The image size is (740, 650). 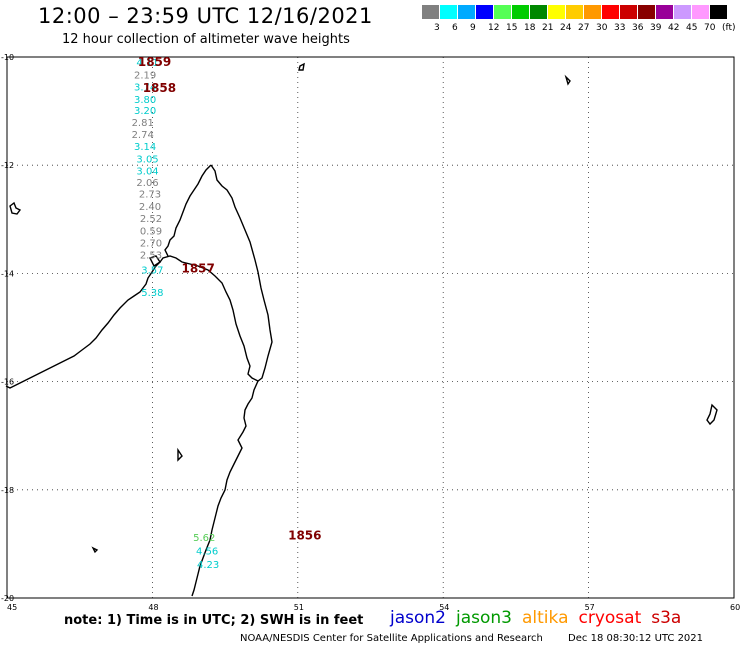 What do you see at coordinates (7, 273) in the screenshot?
I see `latitude-label: -14` at bounding box center [7, 273].